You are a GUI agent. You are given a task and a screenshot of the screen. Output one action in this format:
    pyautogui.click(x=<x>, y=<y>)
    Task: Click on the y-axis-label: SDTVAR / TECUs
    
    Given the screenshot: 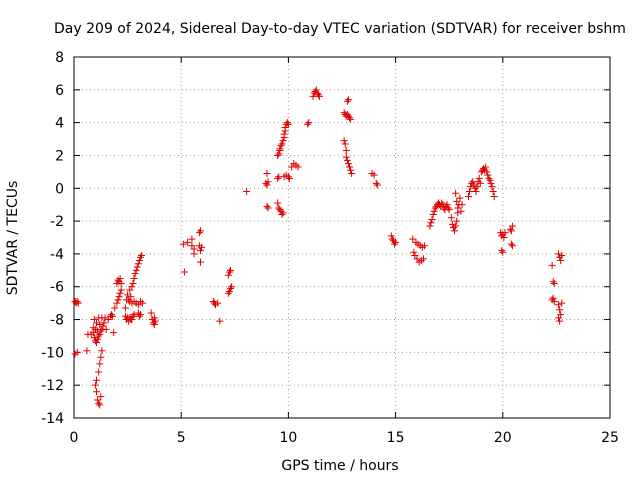 What is the action you would take?
    pyautogui.click(x=13, y=238)
    